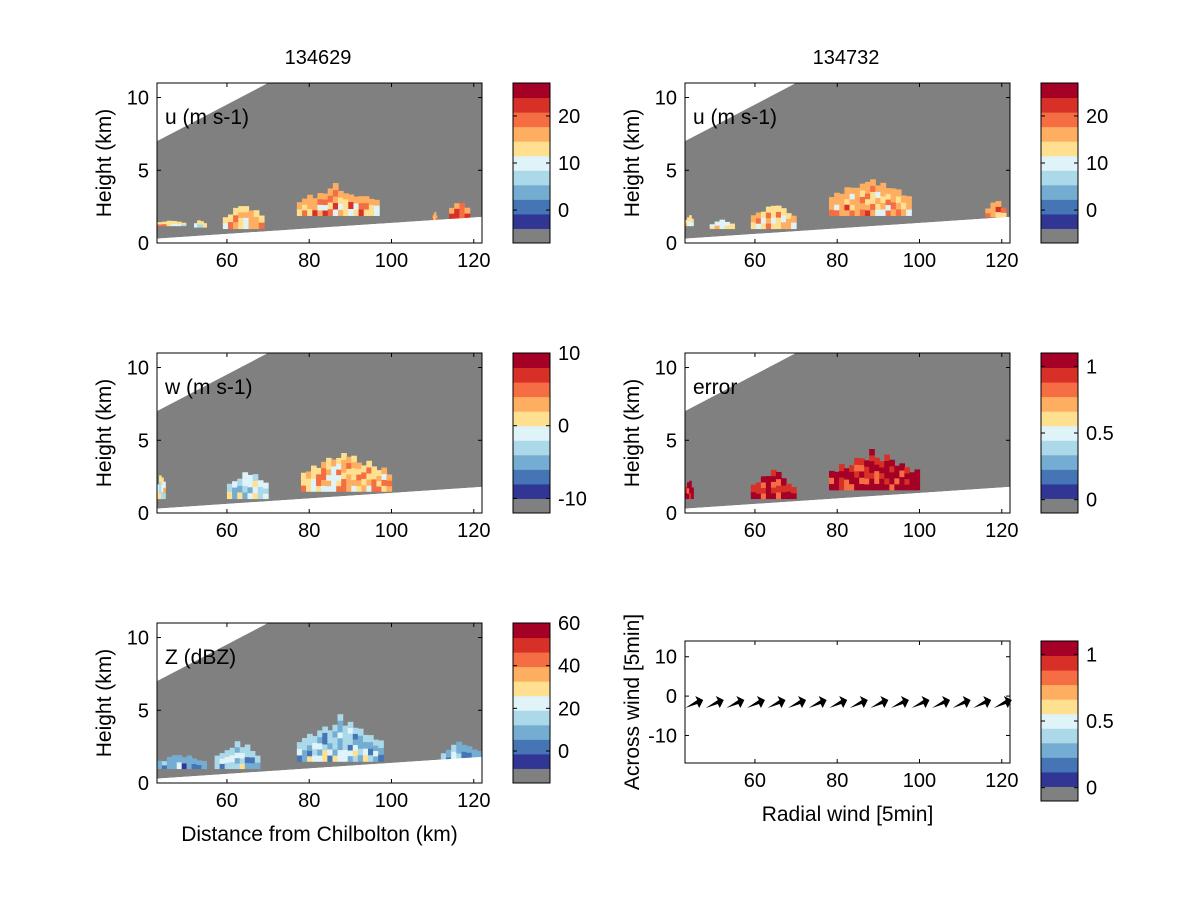  Describe the element at coordinates (1091, 367) in the screenshot. I see `colorbar-tick-label: 1` at that location.